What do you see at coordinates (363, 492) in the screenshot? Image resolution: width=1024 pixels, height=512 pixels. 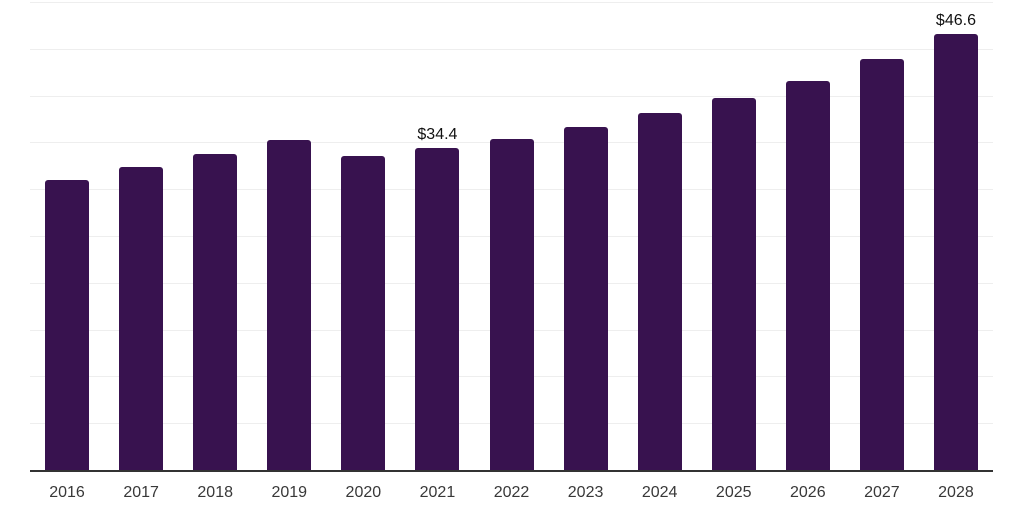 I see `x-axis-label-2020: 2020` at bounding box center [363, 492].